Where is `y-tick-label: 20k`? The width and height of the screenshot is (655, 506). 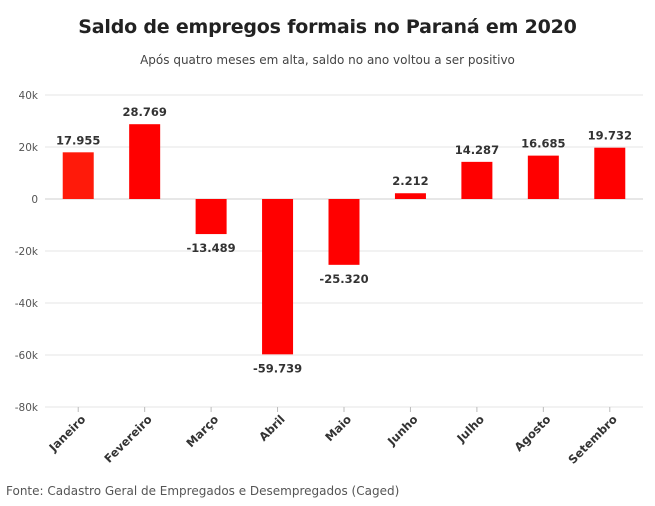 y-tick-label: 20k is located at coordinates (29, 148).